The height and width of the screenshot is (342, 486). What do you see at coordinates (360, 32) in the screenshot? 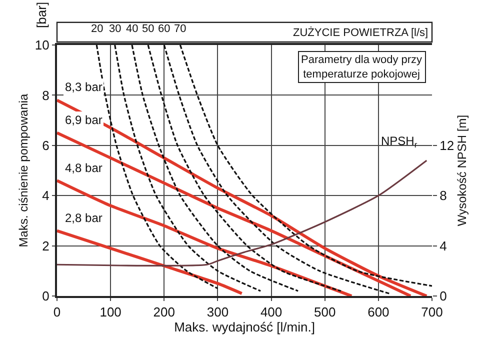
I see `text: ZUŻYCIE POWIETRZA [l/s]` at bounding box center [360, 32].